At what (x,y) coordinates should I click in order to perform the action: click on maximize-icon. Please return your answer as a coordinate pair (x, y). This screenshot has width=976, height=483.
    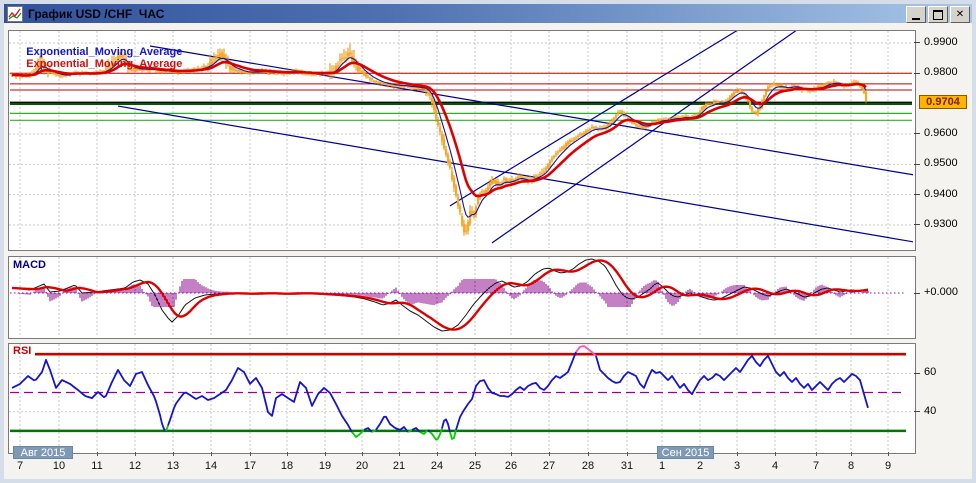
    Looking at the image, I should click on (938, 14).